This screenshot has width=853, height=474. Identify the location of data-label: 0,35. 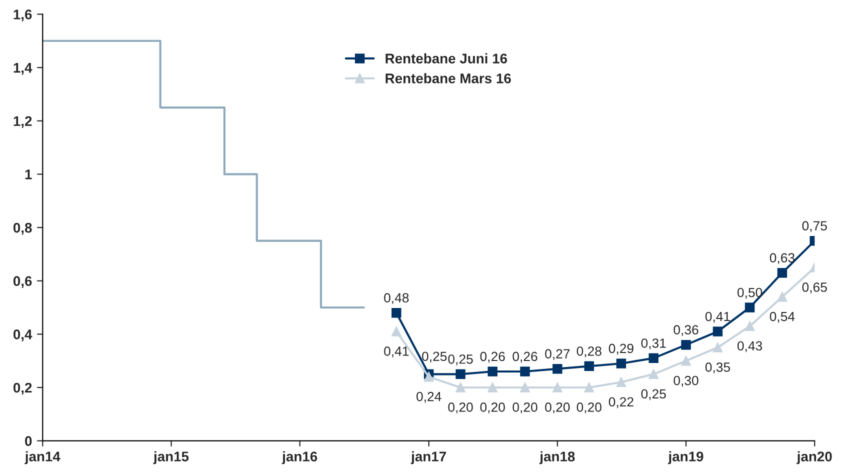
(717, 368).